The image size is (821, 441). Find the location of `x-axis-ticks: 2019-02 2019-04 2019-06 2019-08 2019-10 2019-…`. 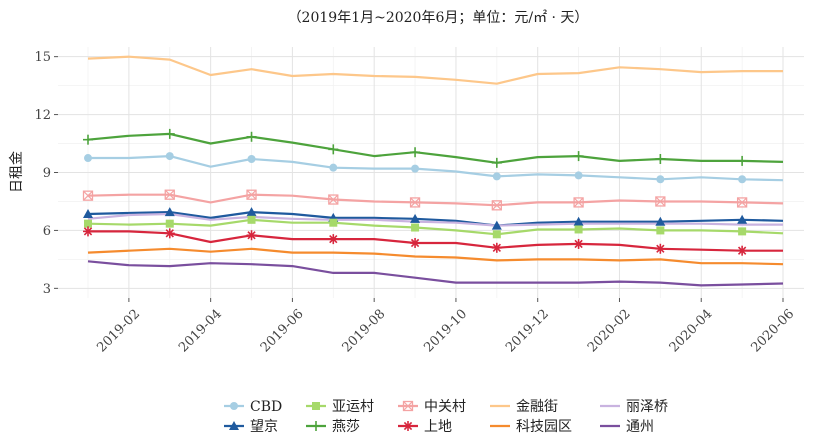

x-axis-ticks: 2019-02 2019-04 2019-06 2019-08 2019-10 2019-… is located at coordinates (445, 326).